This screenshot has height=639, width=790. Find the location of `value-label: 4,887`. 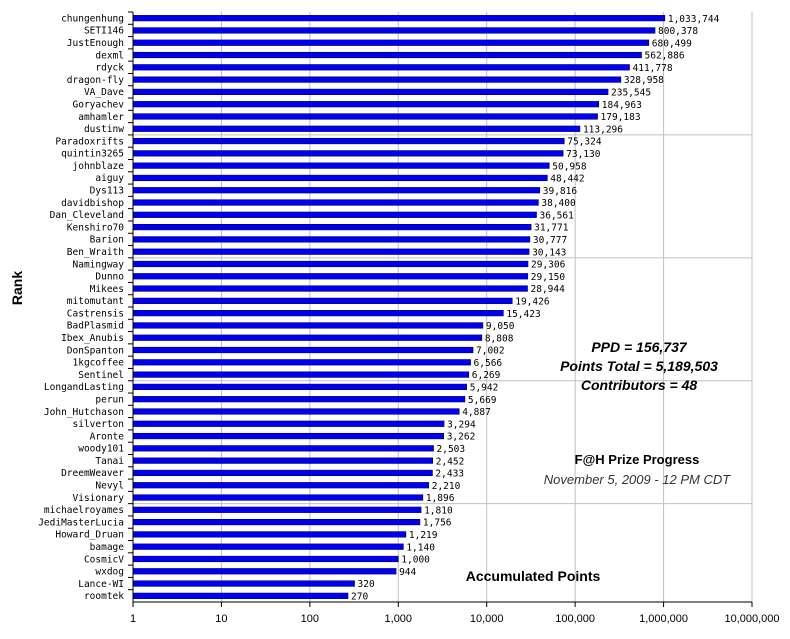

value-label: 4,887 is located at coordinates (476, 412).